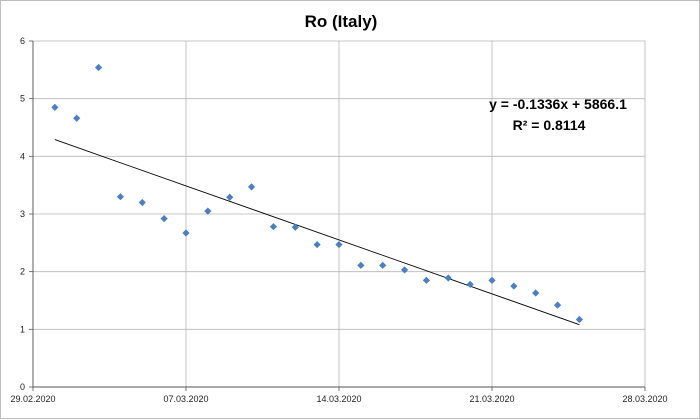 The width and height of the screenshot is (700, 420). Describe the element at coordinates (491, 399) in the screenshot. I see `x-tick-label: 21.03.2020` at that location.